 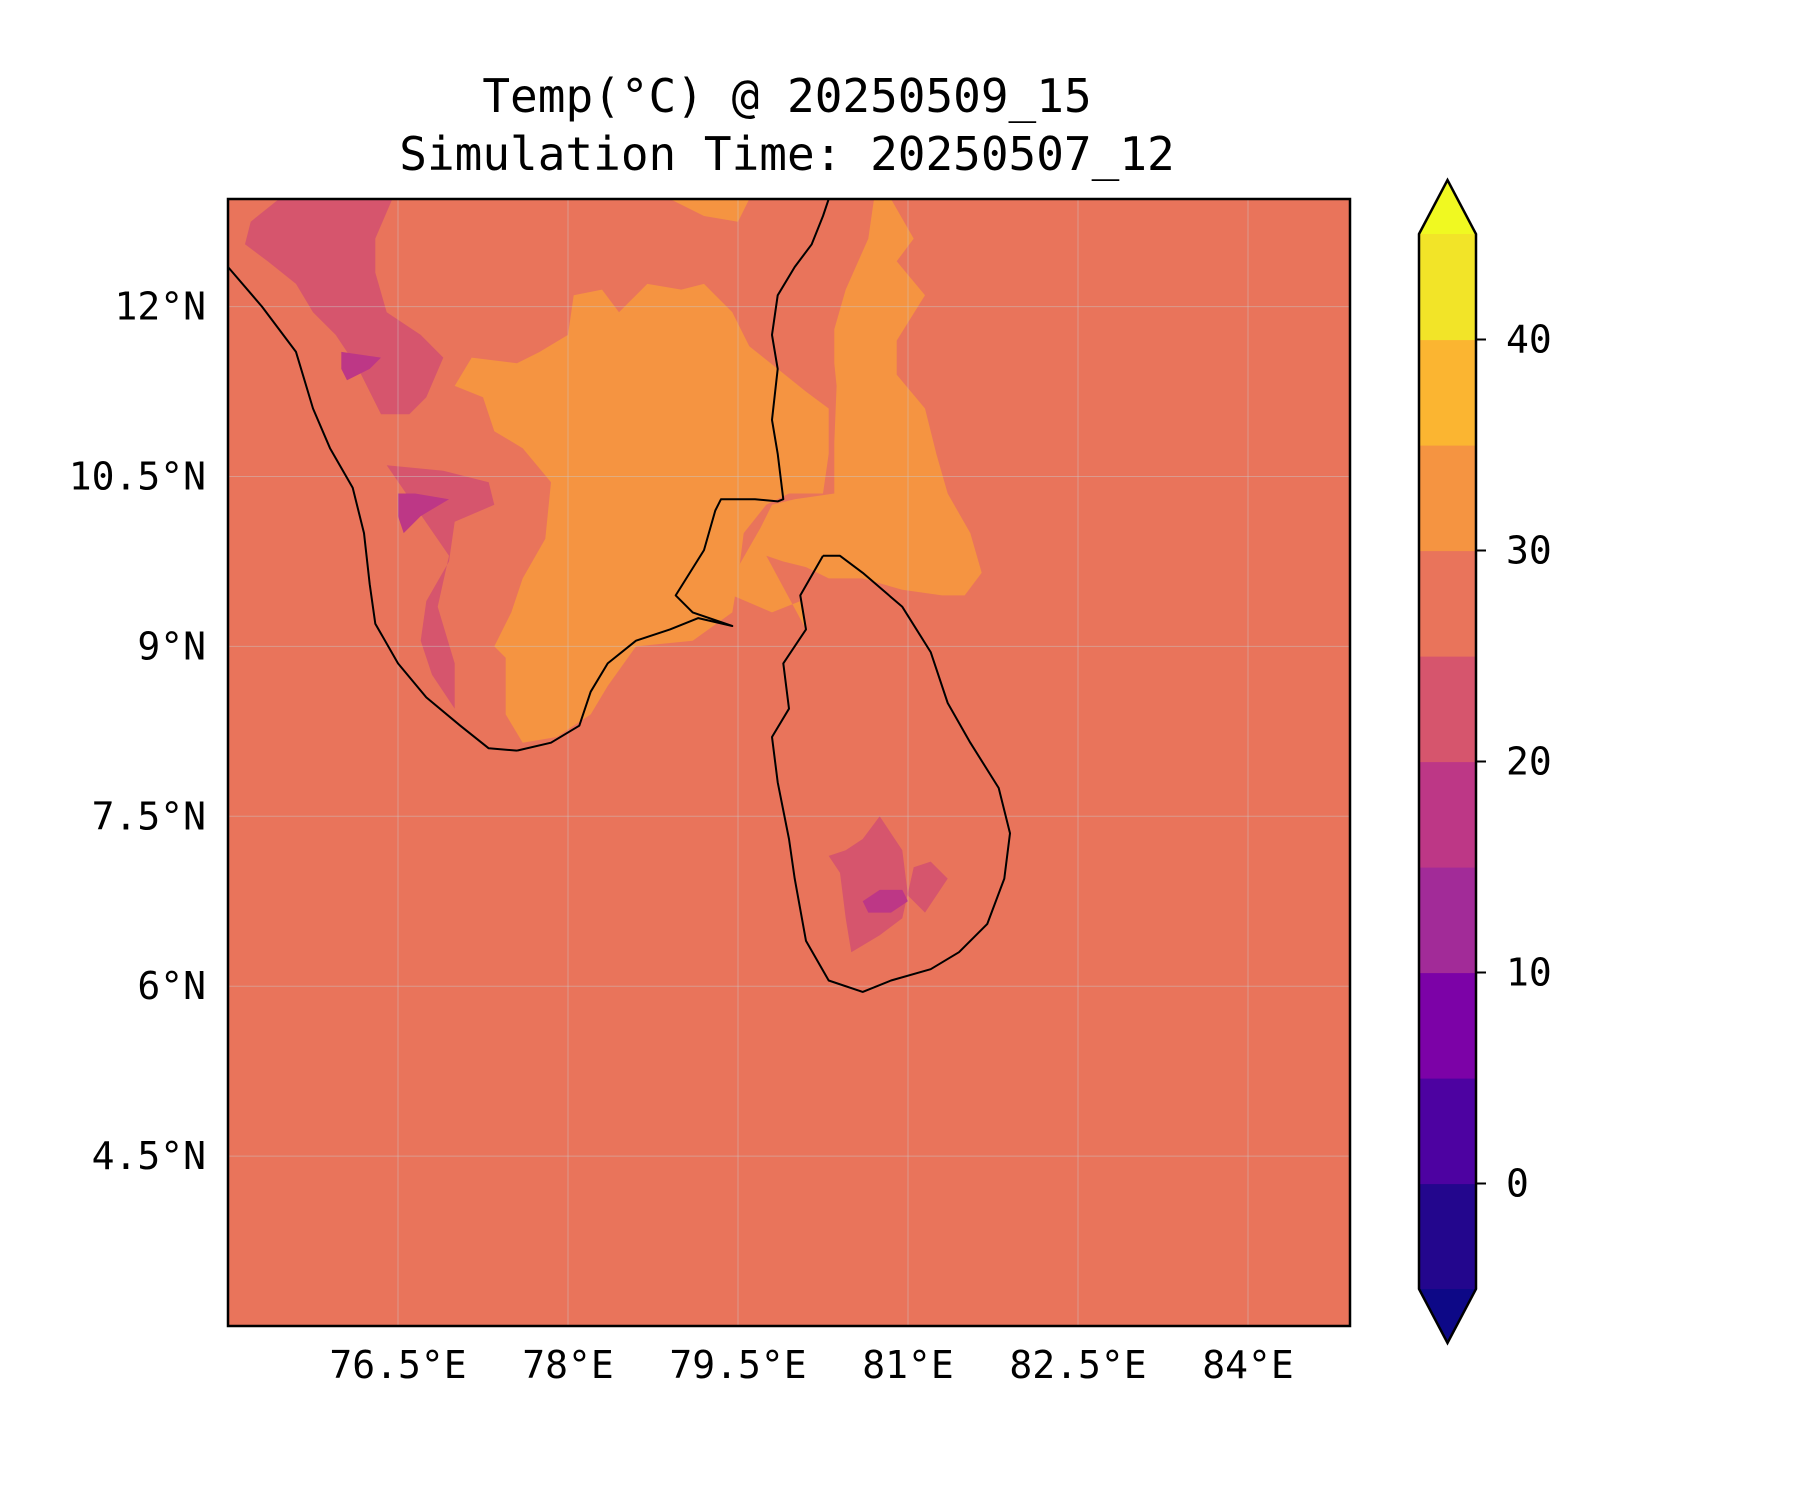 I want to click on figure-title-line1: Temp(°C) @ 20250509_15, so click(x=786, y=96).